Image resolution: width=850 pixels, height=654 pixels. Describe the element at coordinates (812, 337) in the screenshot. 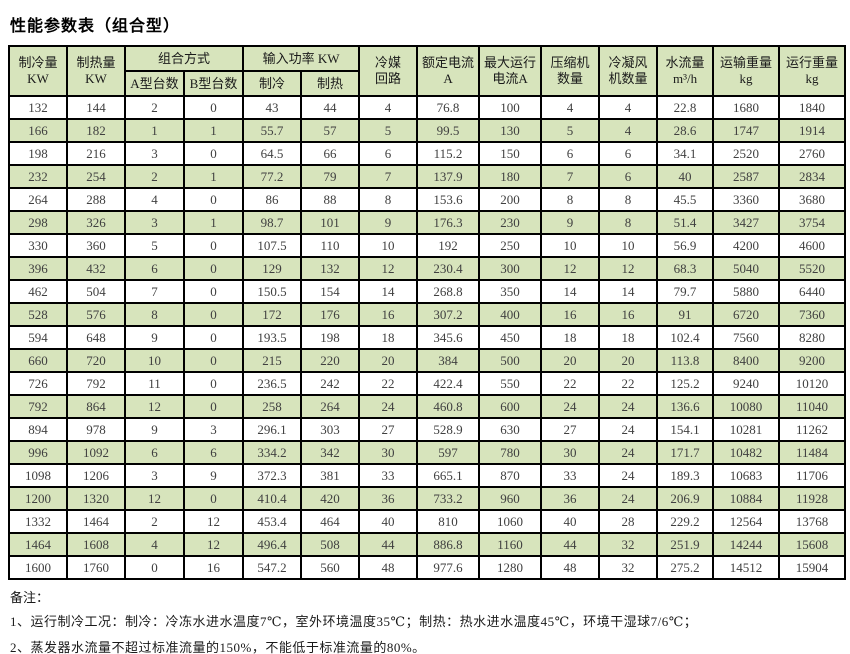

I see `table-cell: 8280` at that location.